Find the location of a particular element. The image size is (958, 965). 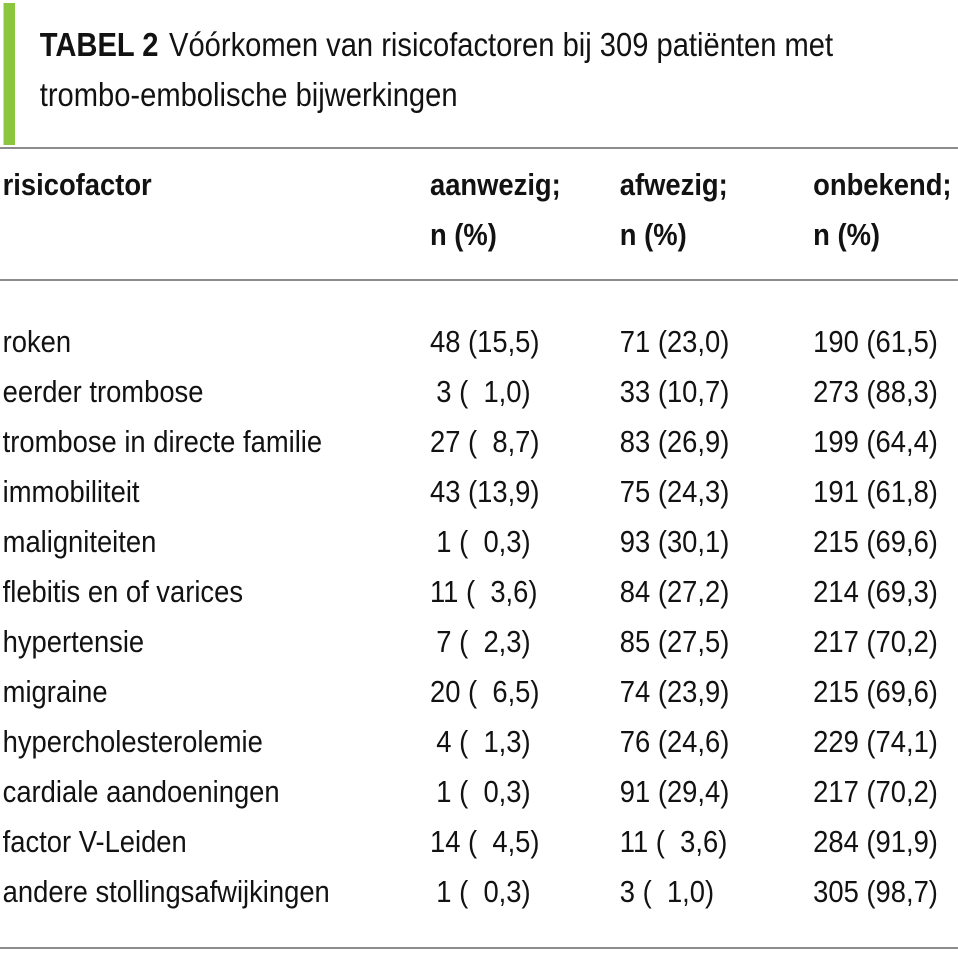

row-label: roken is located at coordinates (37, 341).